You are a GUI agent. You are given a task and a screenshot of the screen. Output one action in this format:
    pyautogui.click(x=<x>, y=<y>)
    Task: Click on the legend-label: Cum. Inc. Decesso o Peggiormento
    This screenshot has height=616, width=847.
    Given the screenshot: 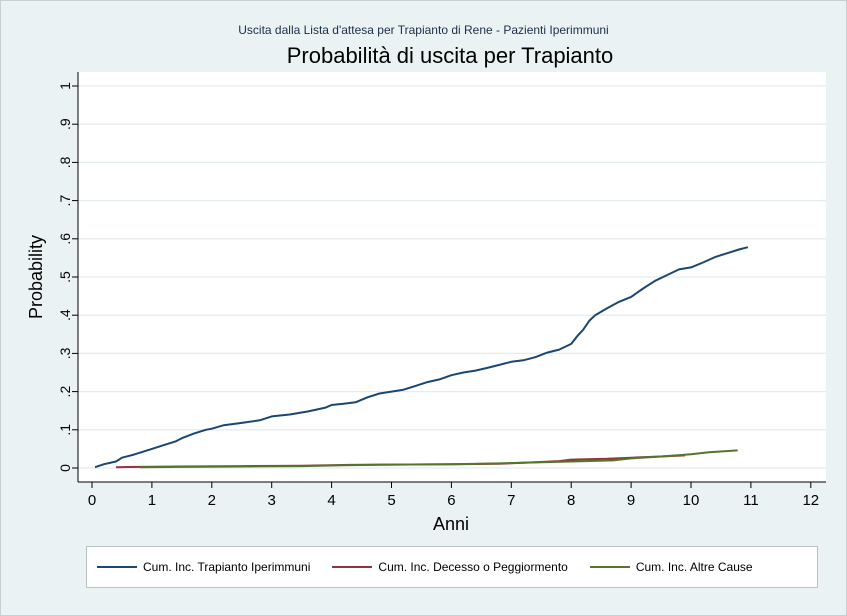 What is the action you would take?
    pyautogui.click(x=473, y=567)
    